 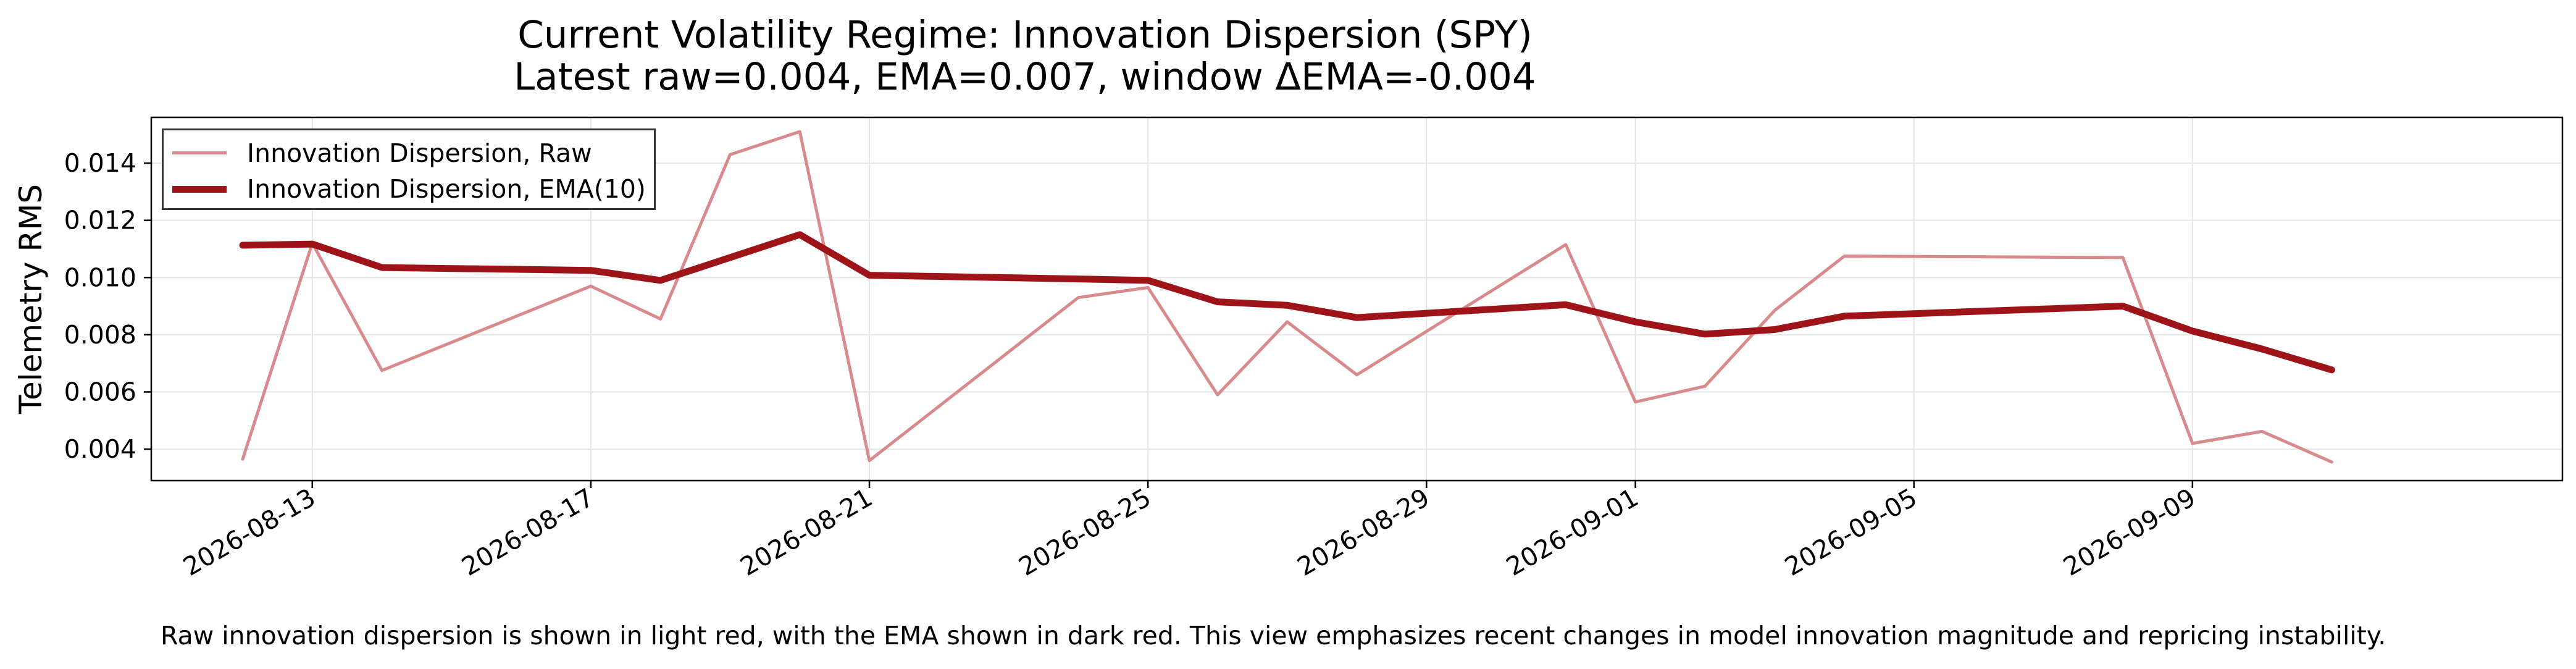 I want to click on legend-item-ema: Innovation Dispersion, EMA(10), so click(x=407, y=189).